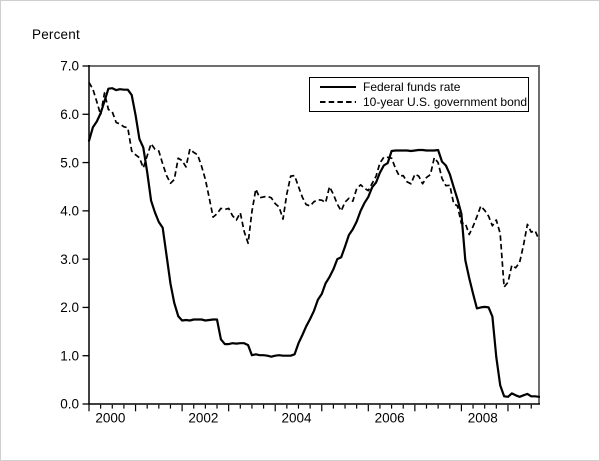  I want to click on y-tick-label: 7.0, so click(69, 66).